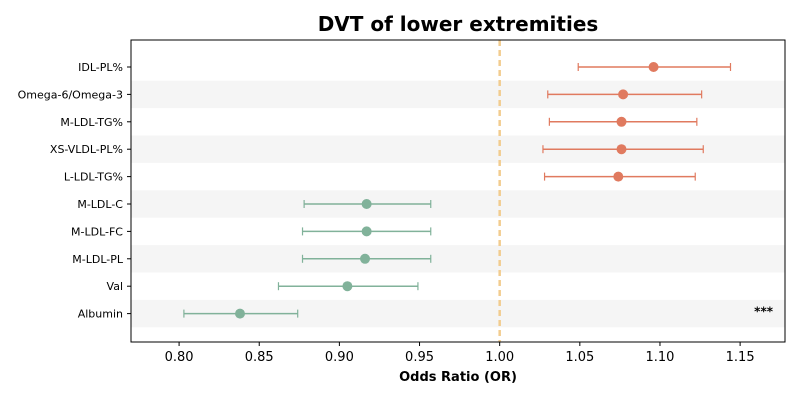 The image size is (800, 400). Describe the element at coordinates (764, 312) in the screenshot. I see `significance-annotation: ***` at that location.